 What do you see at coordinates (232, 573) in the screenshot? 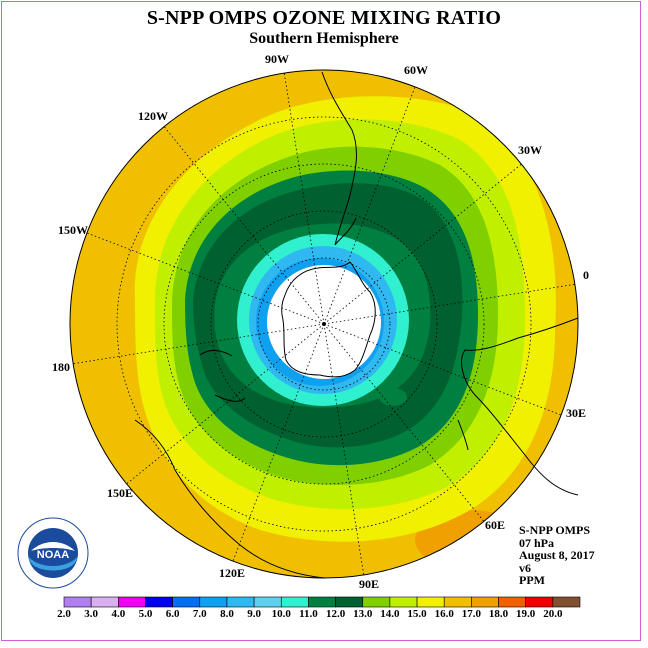
I see `lon-label-120e: 120E` at bounding box center [232, 573].